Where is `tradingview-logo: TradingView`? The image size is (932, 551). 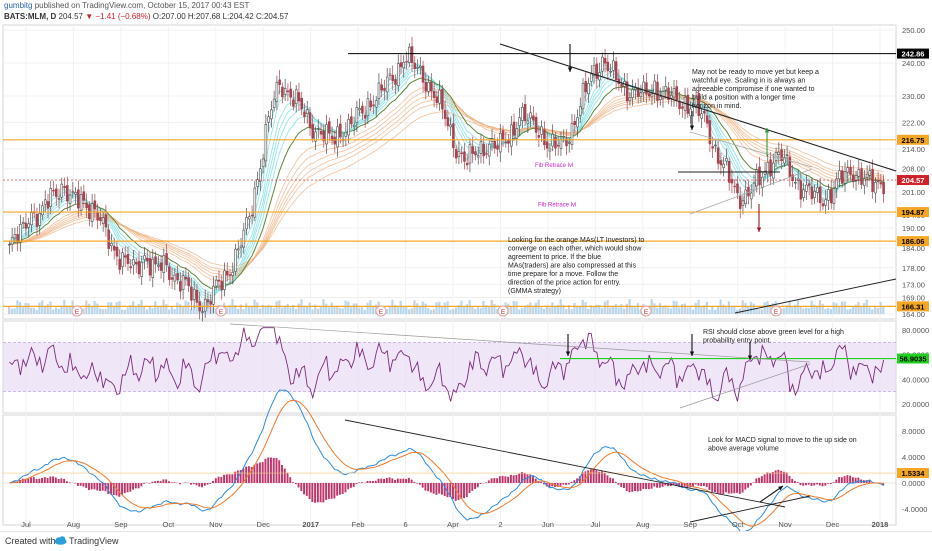 tradingview-logo: TradingView is located at coordinates (86, 541).